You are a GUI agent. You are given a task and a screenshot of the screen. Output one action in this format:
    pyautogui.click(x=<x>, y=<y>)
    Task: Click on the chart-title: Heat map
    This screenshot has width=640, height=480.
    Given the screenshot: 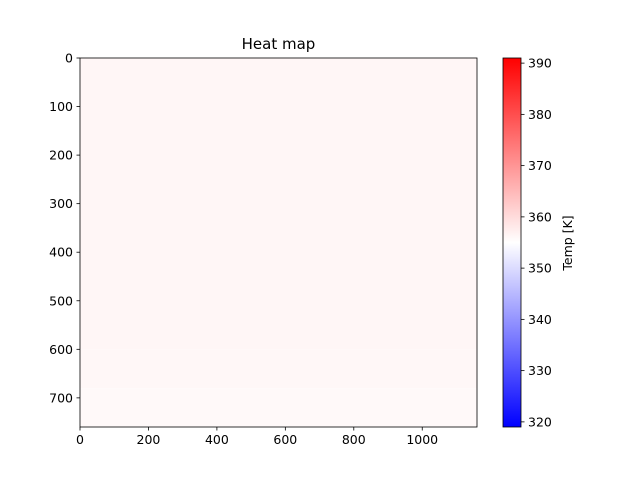 What is the action you would take?
    pyautogui.click(x=279, y=44)
    